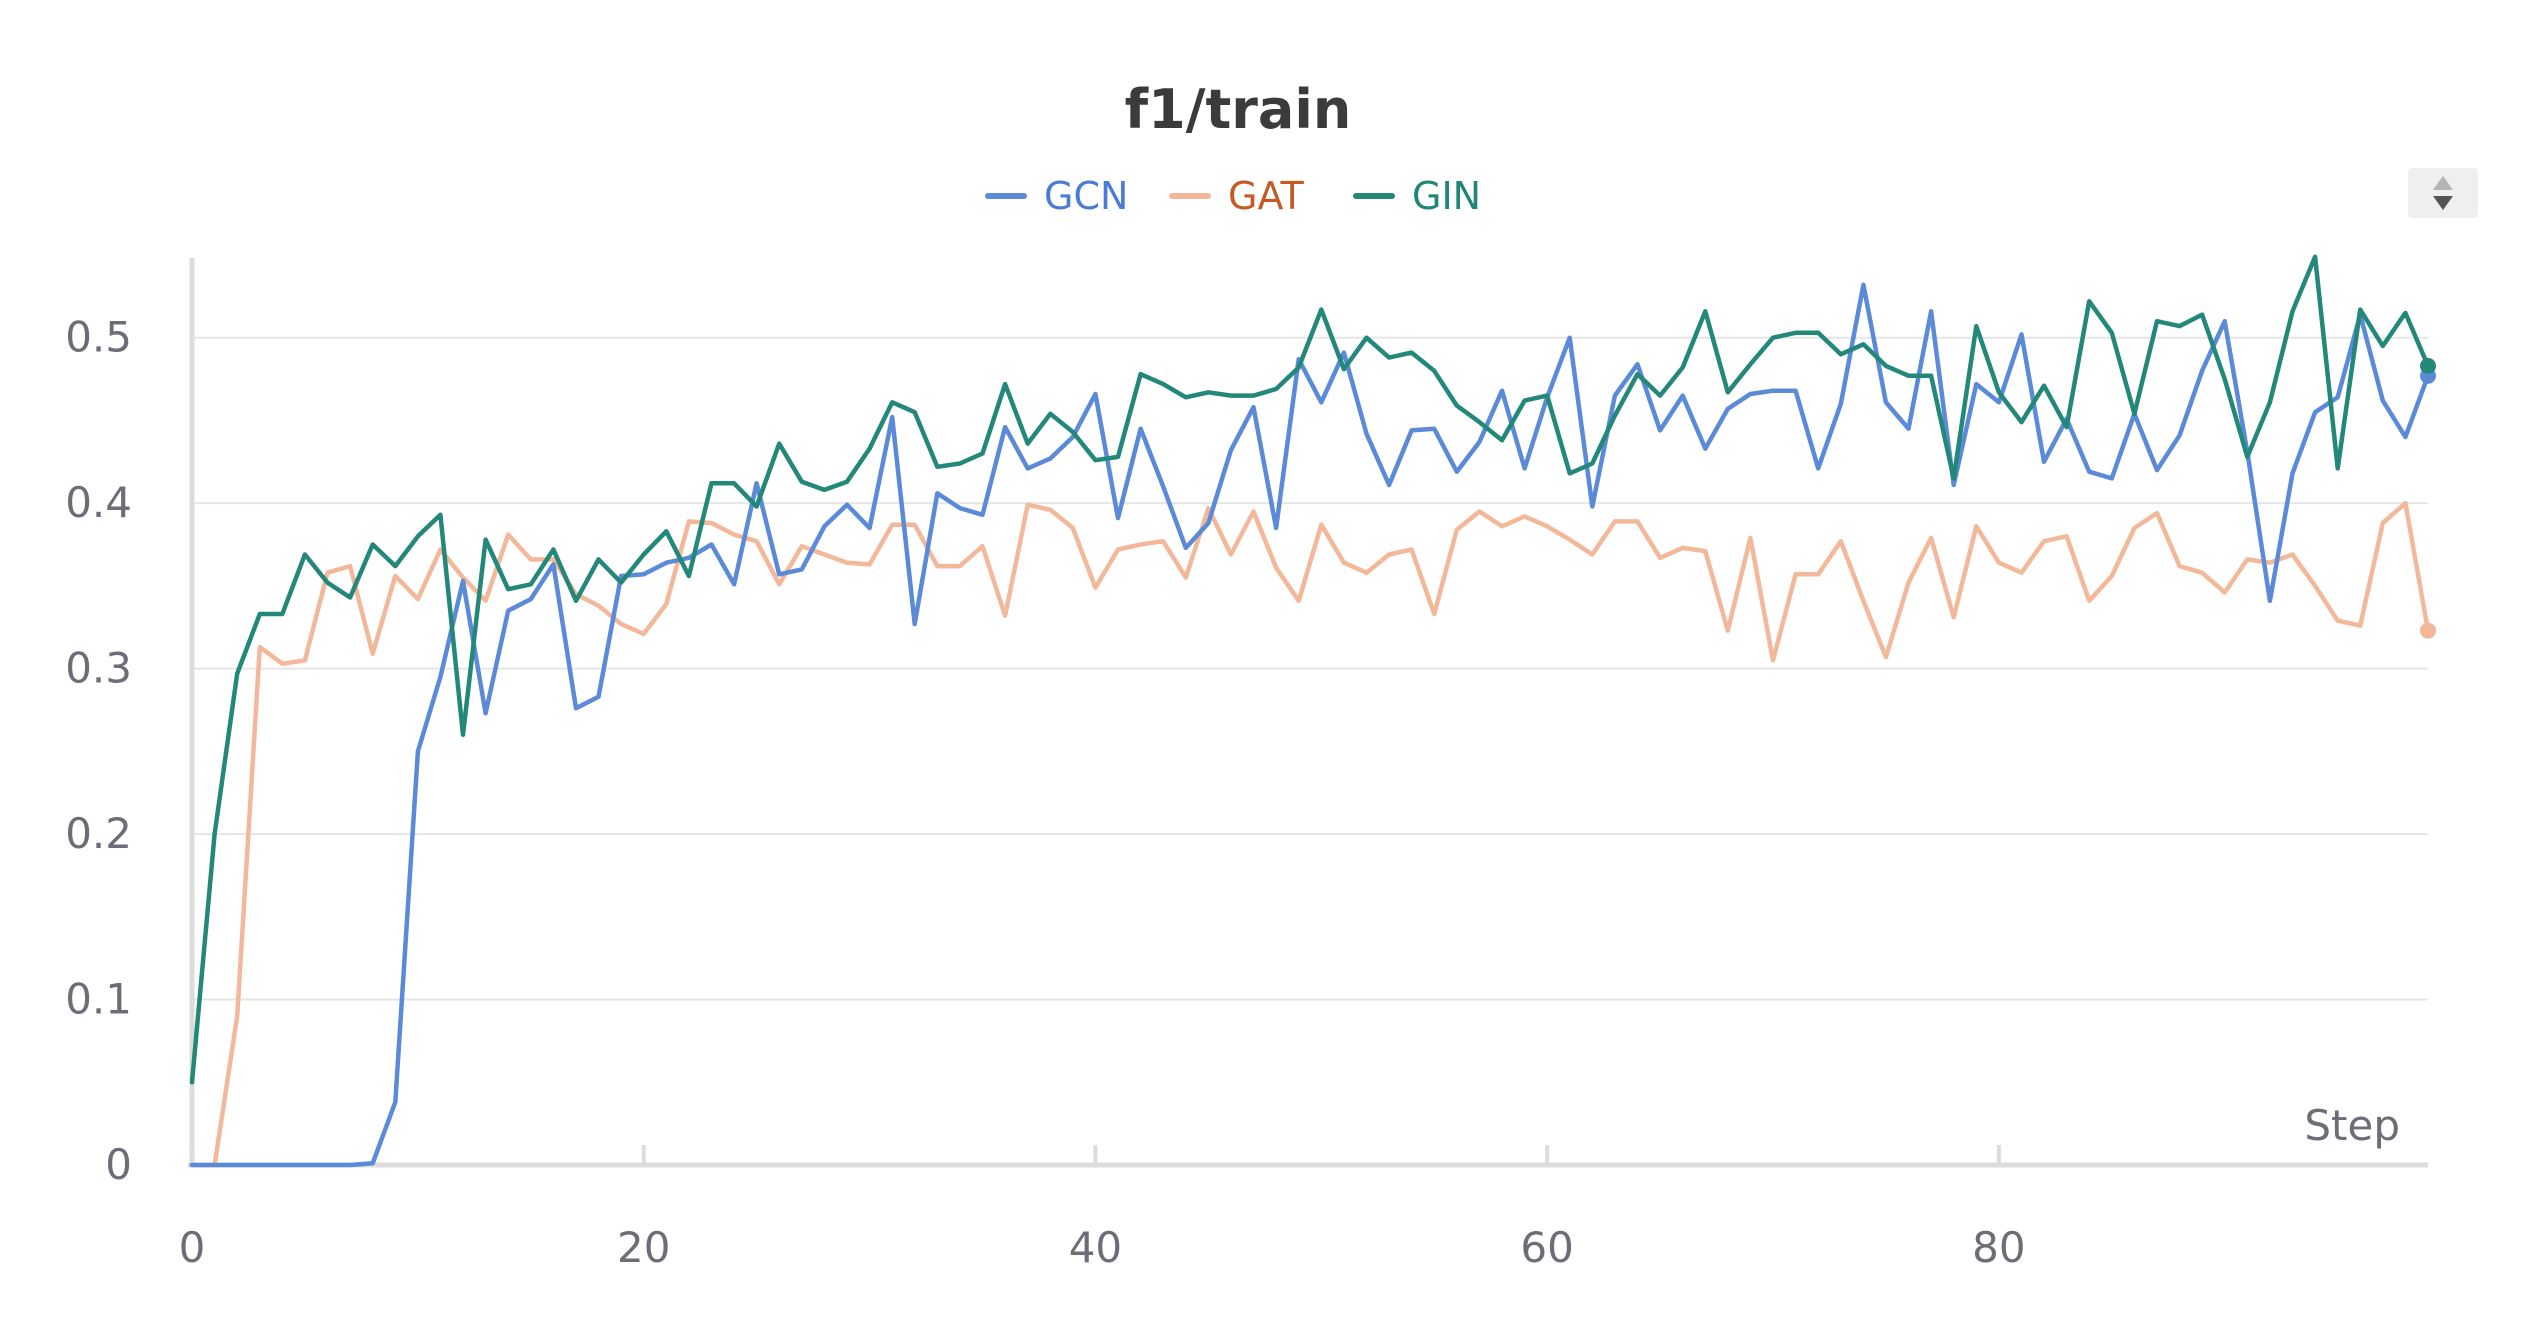 The width and height of the screenshot is (2528, 1328). Describe the element at coordinates (1446, 196) in the screenshot. I see `legend-label-gin: GIN` at that location.